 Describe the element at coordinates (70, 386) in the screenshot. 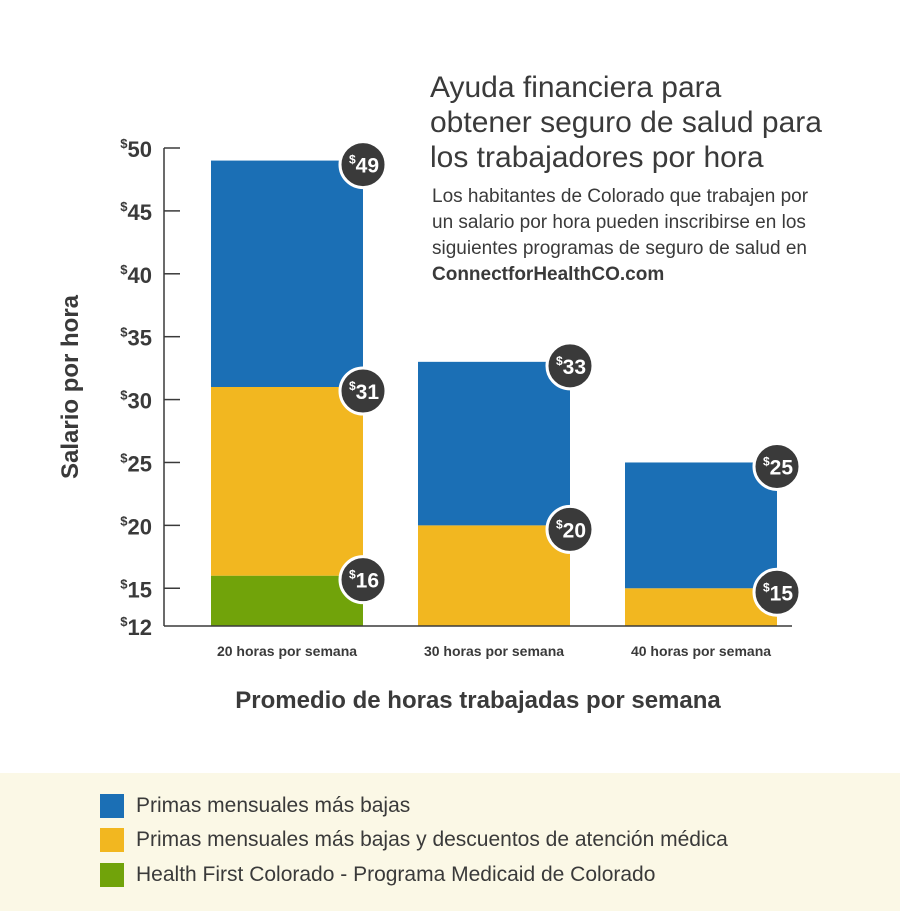

I see `y-axis-label: Salario por hora` at that location.